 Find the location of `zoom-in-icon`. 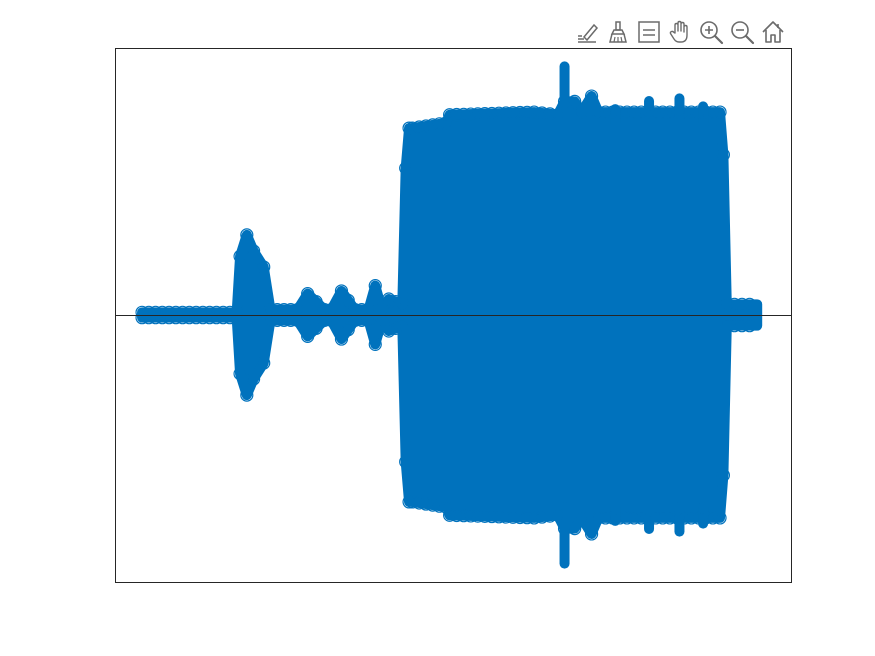

zoom-in-icon is located at coordinates (711, 33).